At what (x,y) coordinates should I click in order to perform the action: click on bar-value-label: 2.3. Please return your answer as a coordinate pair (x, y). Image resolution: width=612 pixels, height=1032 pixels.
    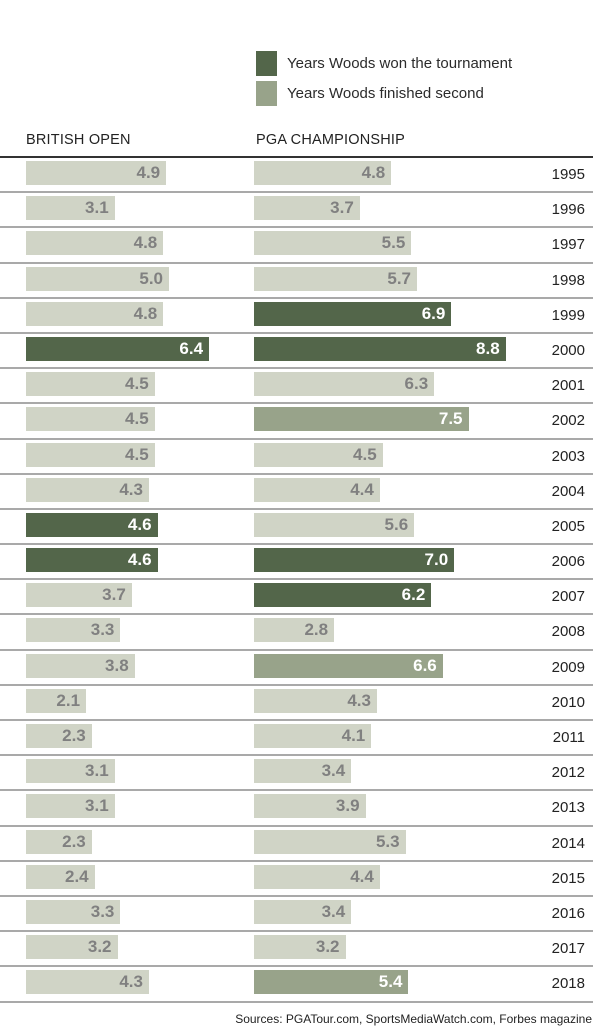
    Looking at the image, I should click on (74, 841).